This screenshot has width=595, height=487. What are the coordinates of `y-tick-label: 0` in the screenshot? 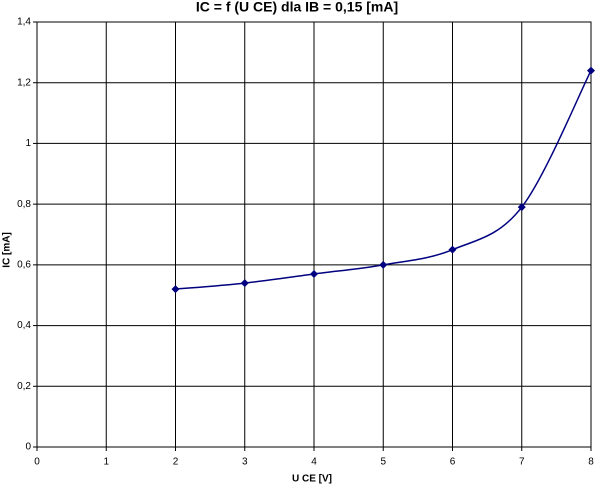 It's located at (28, 447).